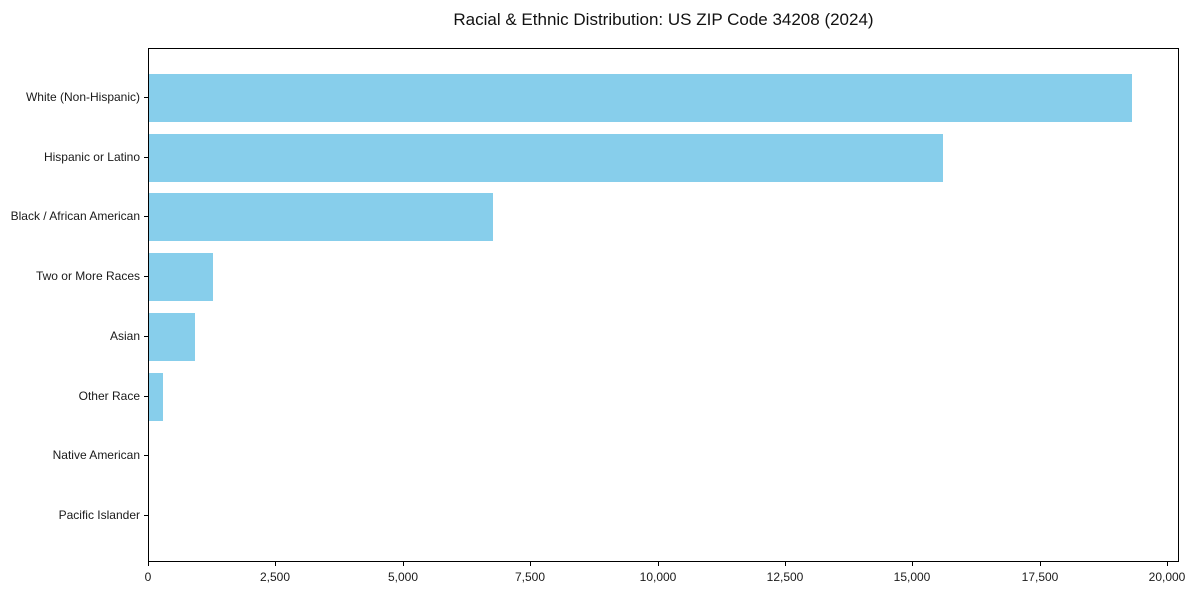  What do you see at coordinates (912, 577) in the screenshot?
I see `x-tick-label: 15,000` at bounding box center [912, 577].